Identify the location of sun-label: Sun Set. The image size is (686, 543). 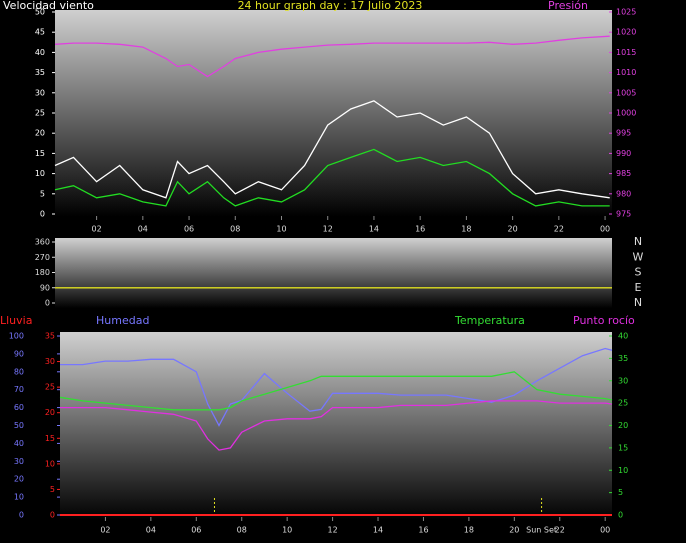
(541, 530).